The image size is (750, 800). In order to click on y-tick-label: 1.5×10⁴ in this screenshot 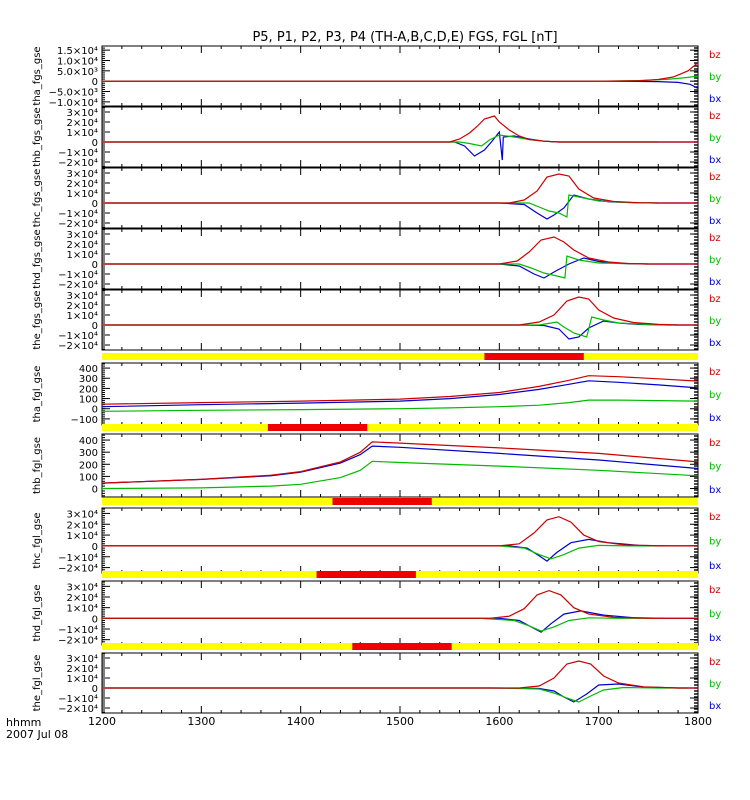, I will do `click(77, 51)`.